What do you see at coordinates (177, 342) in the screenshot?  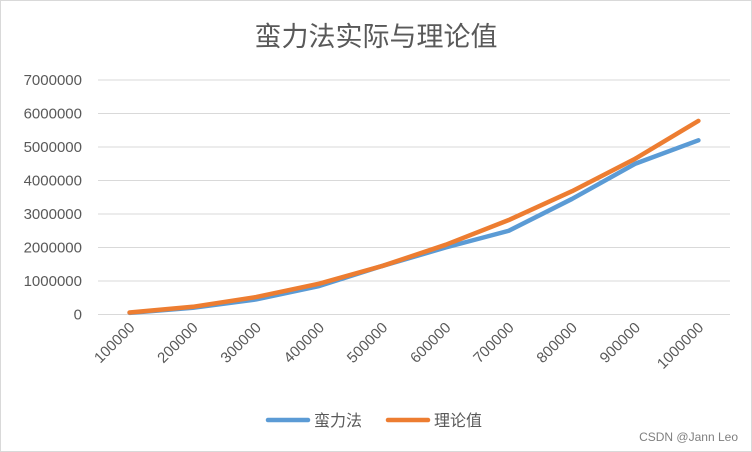 I see `x-tick-label: 200000` at bounding box center [177, 342].